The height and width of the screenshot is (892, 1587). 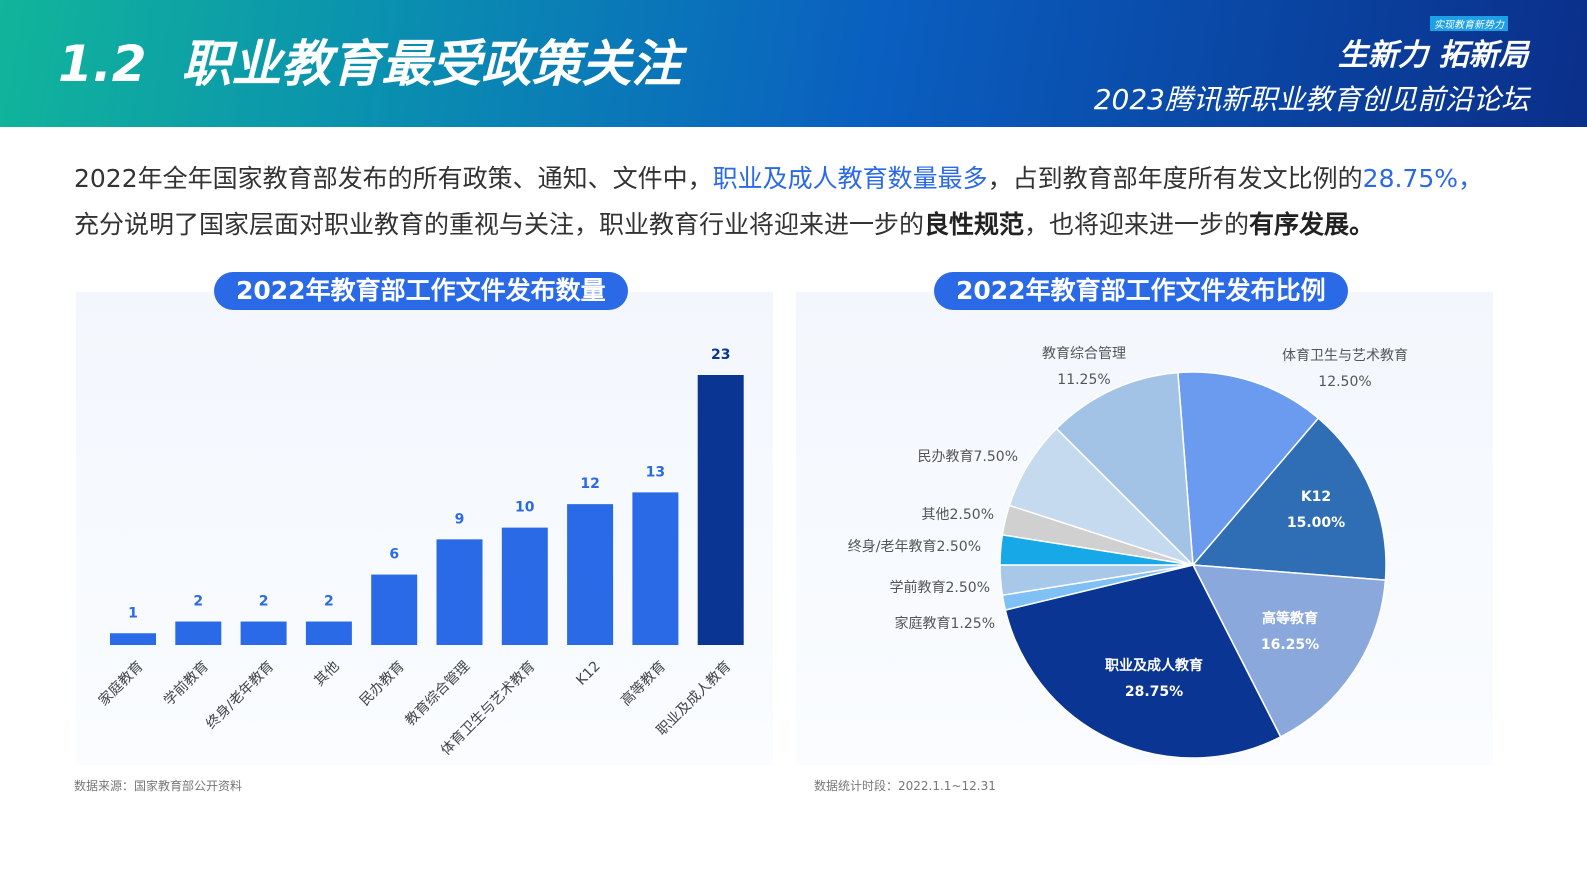 What do you see at coordinates (1084, 367) in the screenshot?
I see `slice-label: 教育综合管理 11.25%` at bounding box center [1084, 367].